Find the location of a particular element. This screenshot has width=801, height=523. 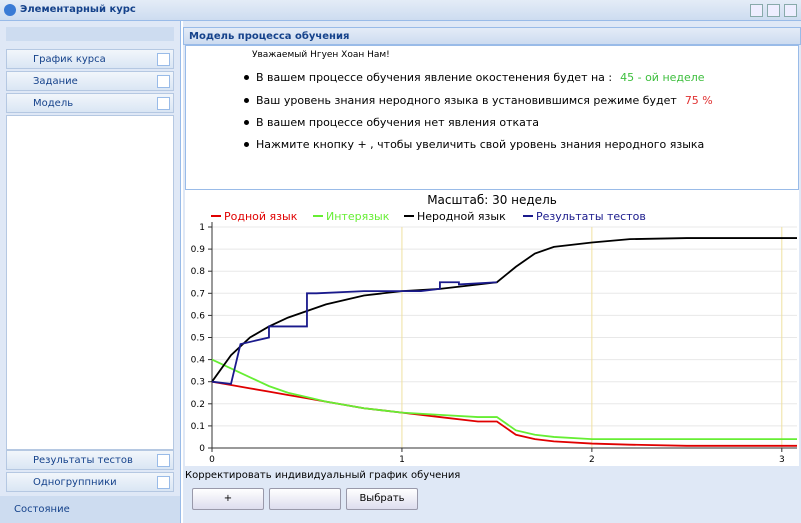

select-button: Выбрать is located at coordinates (382, 499).